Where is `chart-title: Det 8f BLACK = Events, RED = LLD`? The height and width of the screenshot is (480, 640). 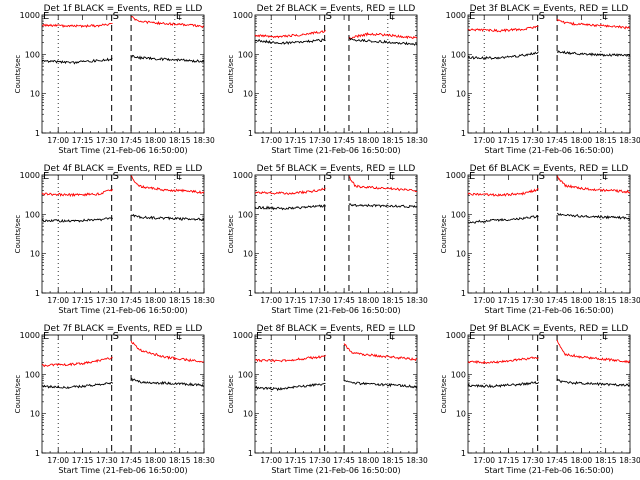
chart-title: Det 8f BLACK = Events, RED = LLD is located at coordinates (336, 329).